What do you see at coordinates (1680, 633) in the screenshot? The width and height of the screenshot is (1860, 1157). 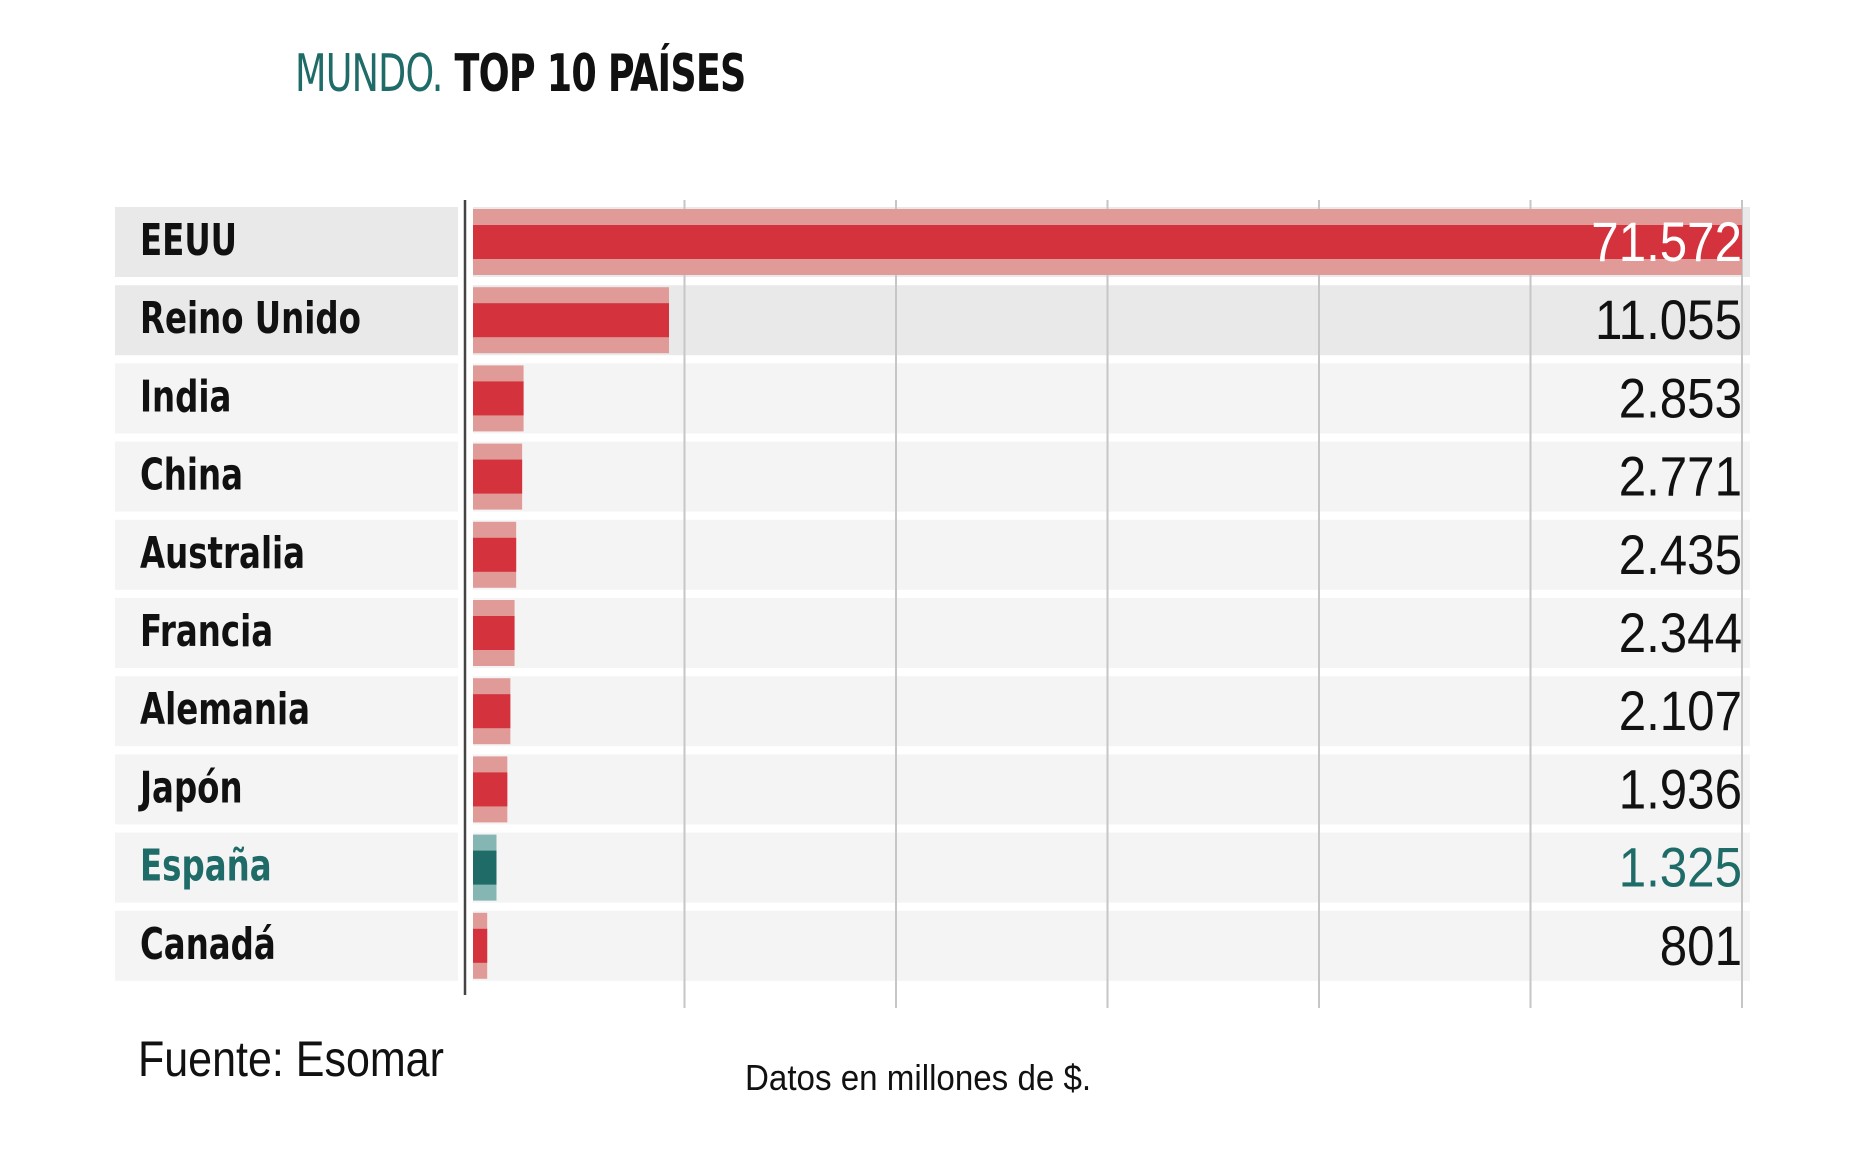 I see `value-label: 2.344` at bounding box center [1680, 633].